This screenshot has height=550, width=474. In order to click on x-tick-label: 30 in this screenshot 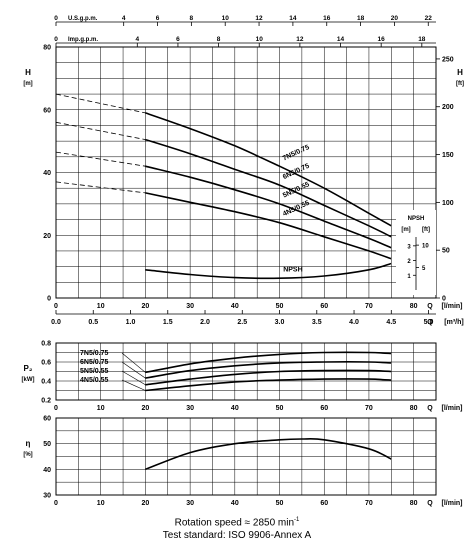, I will do `click(190, 503)`.